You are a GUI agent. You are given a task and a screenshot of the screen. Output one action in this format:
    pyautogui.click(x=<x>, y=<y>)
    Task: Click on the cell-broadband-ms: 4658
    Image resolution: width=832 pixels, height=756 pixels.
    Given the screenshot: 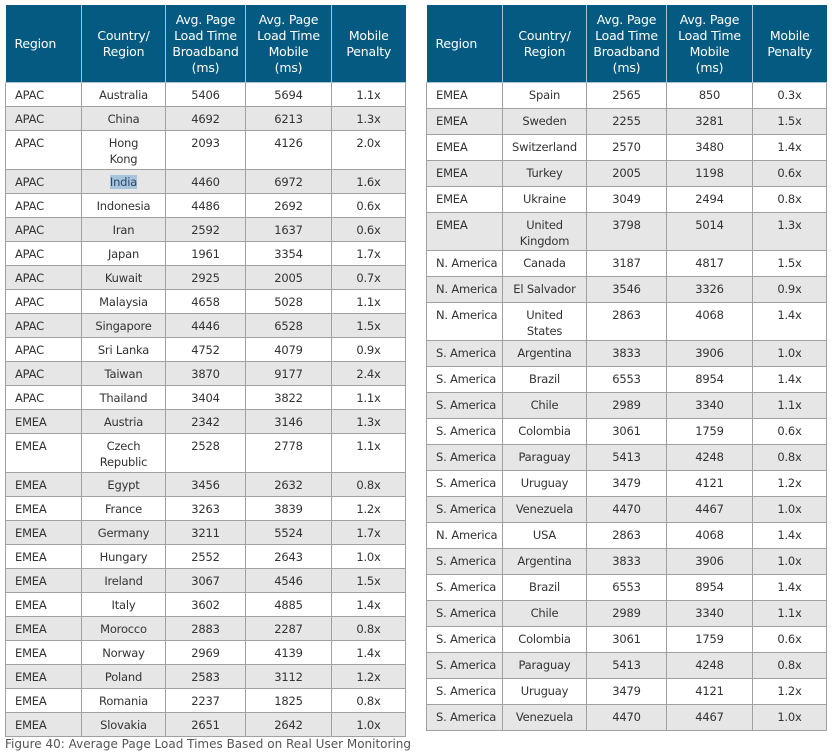 What is the action you would take?
    pyautogui.click(x=205, y=301)
    